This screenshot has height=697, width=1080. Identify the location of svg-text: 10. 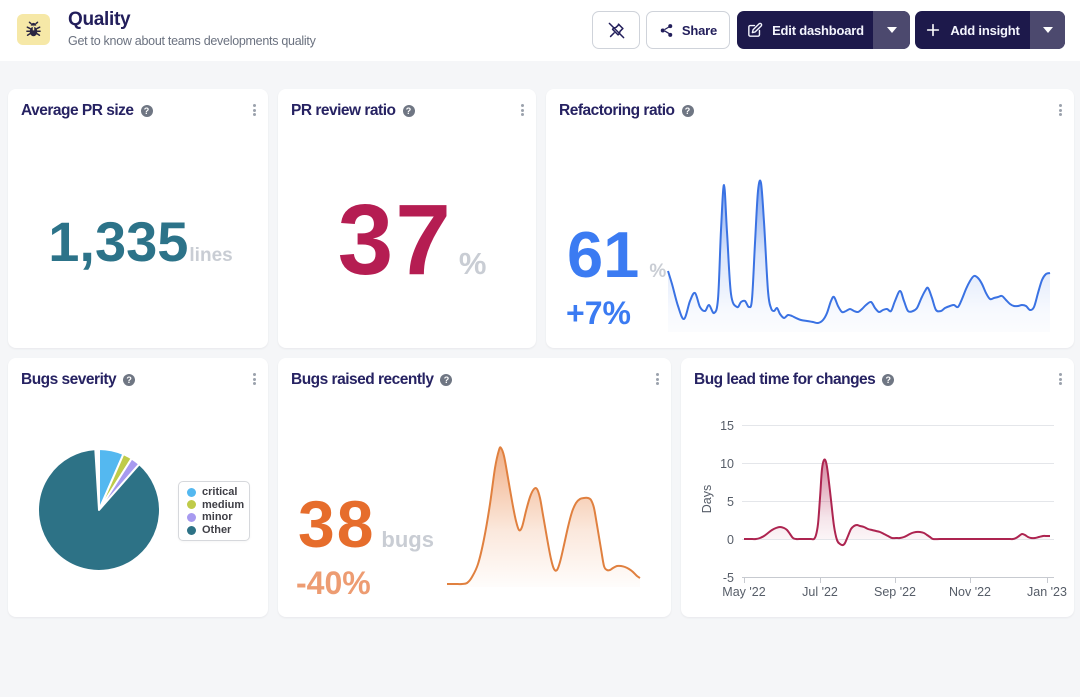
(727, 464).